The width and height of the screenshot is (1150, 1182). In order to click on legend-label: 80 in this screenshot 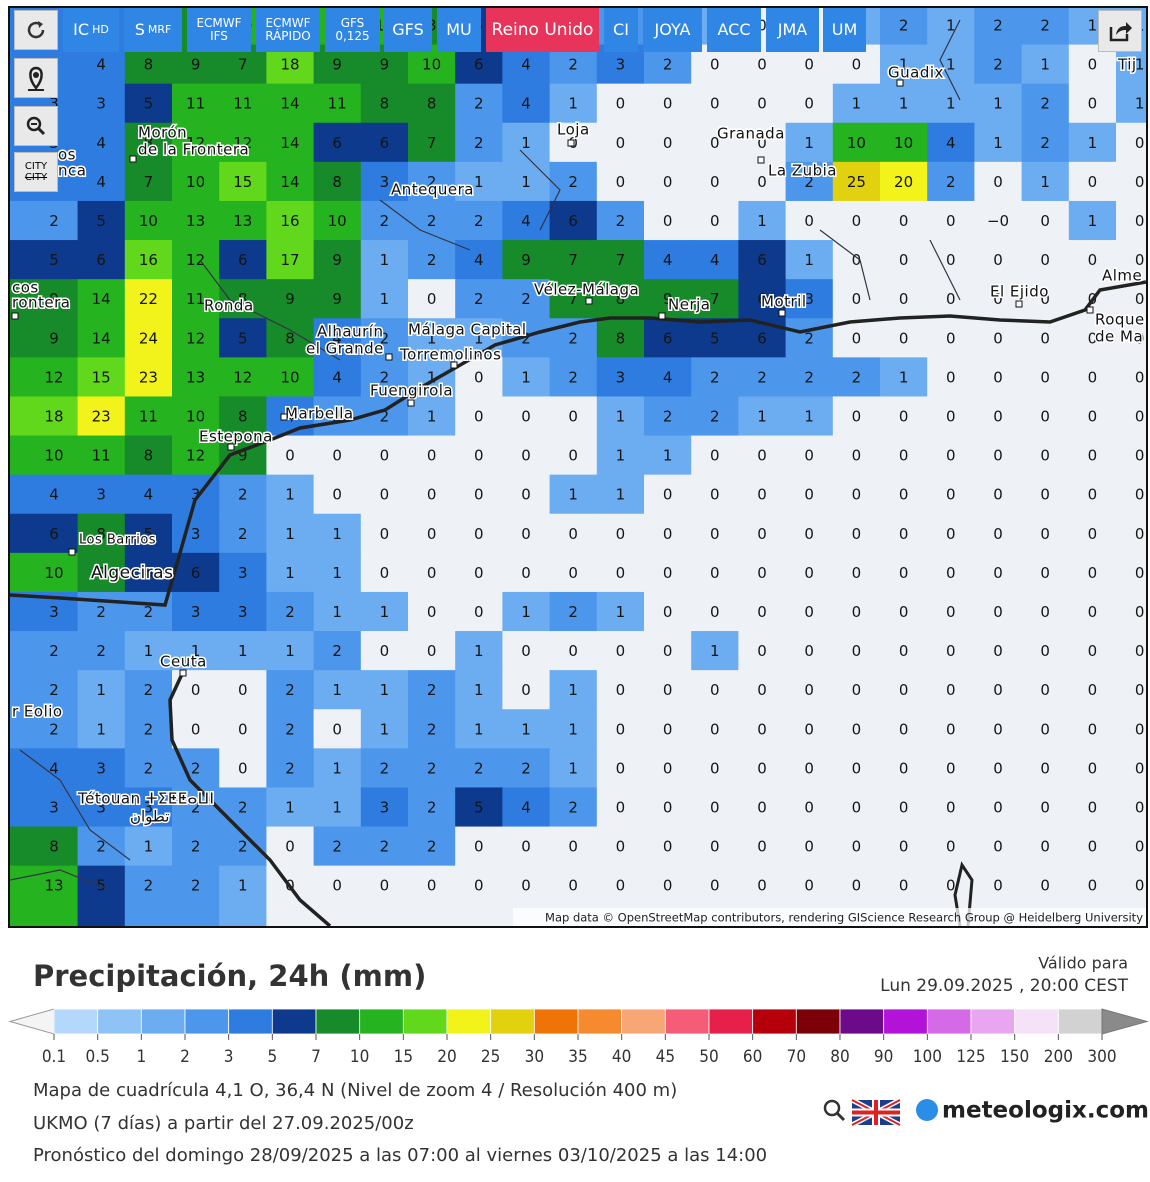, I will do `click(839, 1057)`.